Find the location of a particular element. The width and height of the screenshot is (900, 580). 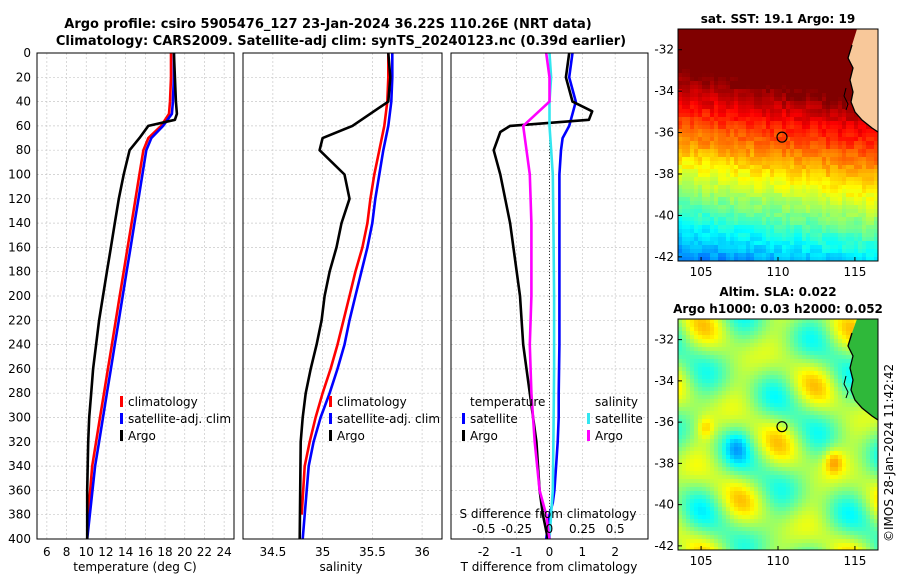

legend-marker-argo is located at coordinates (121, 435).